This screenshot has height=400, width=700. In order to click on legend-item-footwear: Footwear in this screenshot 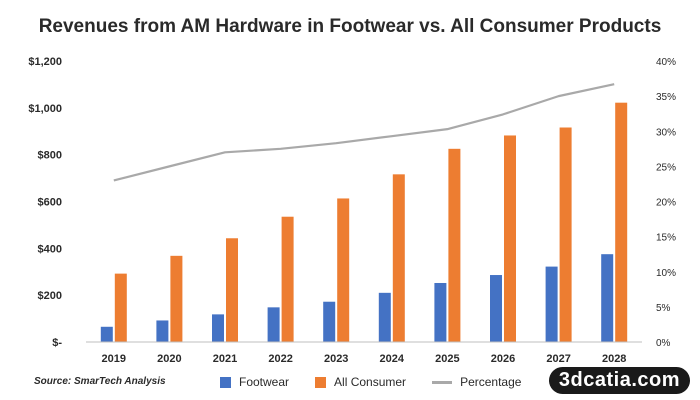, I will do `click(254, 382)`.